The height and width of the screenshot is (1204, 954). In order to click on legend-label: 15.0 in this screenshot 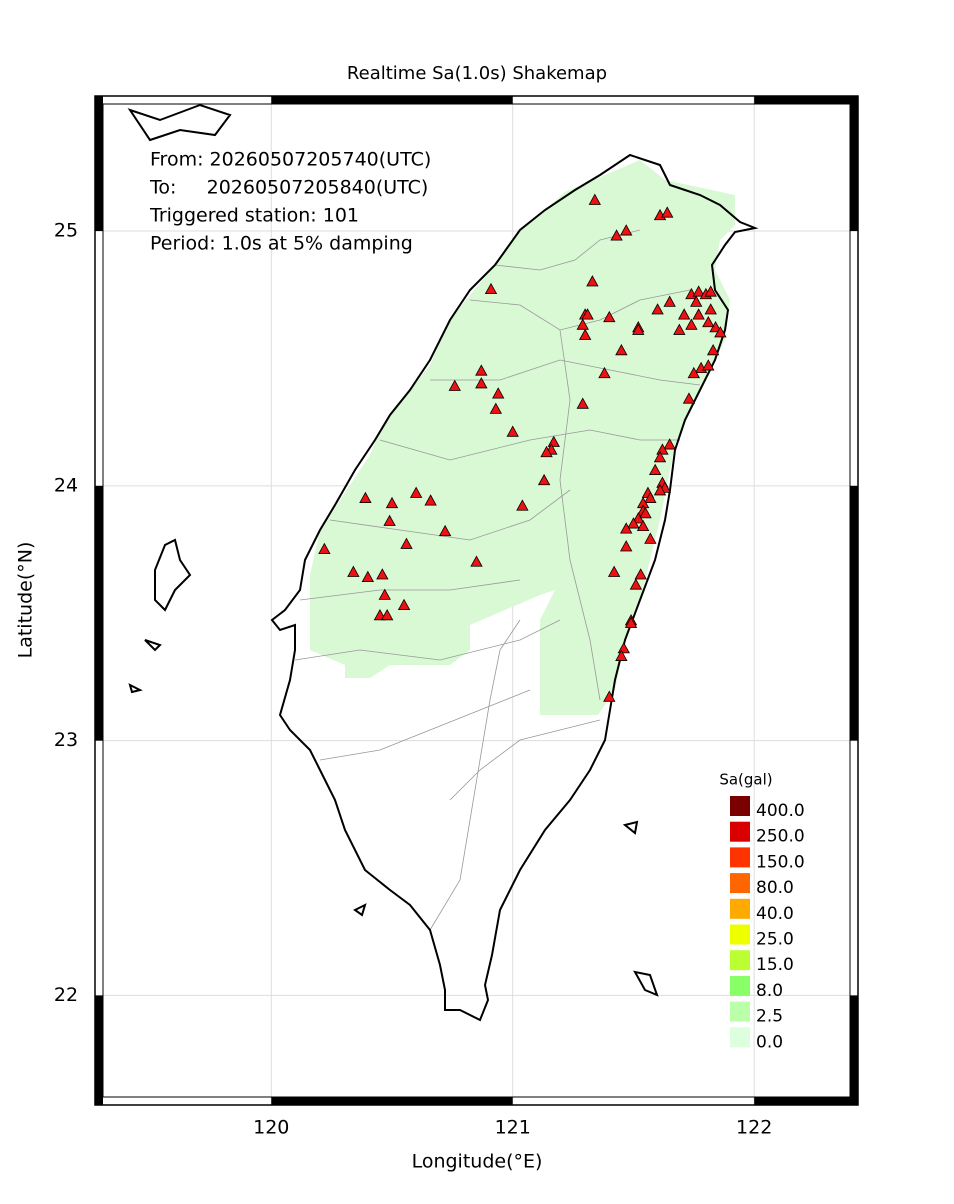, I will do `click(775, 965)`.